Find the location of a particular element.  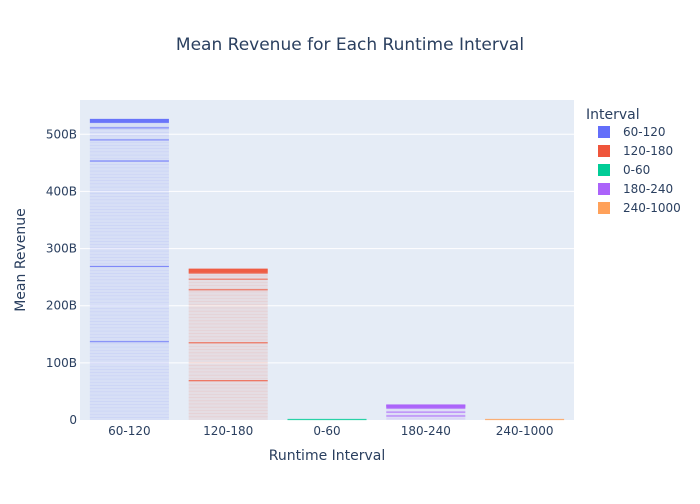

legend-item: 60-120 is located at coordinates (632, 132).